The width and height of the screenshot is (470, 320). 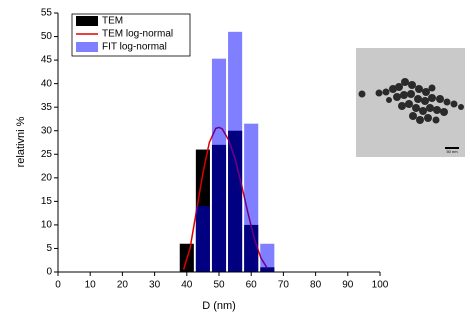 I want to click on y-tick-label: 45, so click(x=47, y=60).